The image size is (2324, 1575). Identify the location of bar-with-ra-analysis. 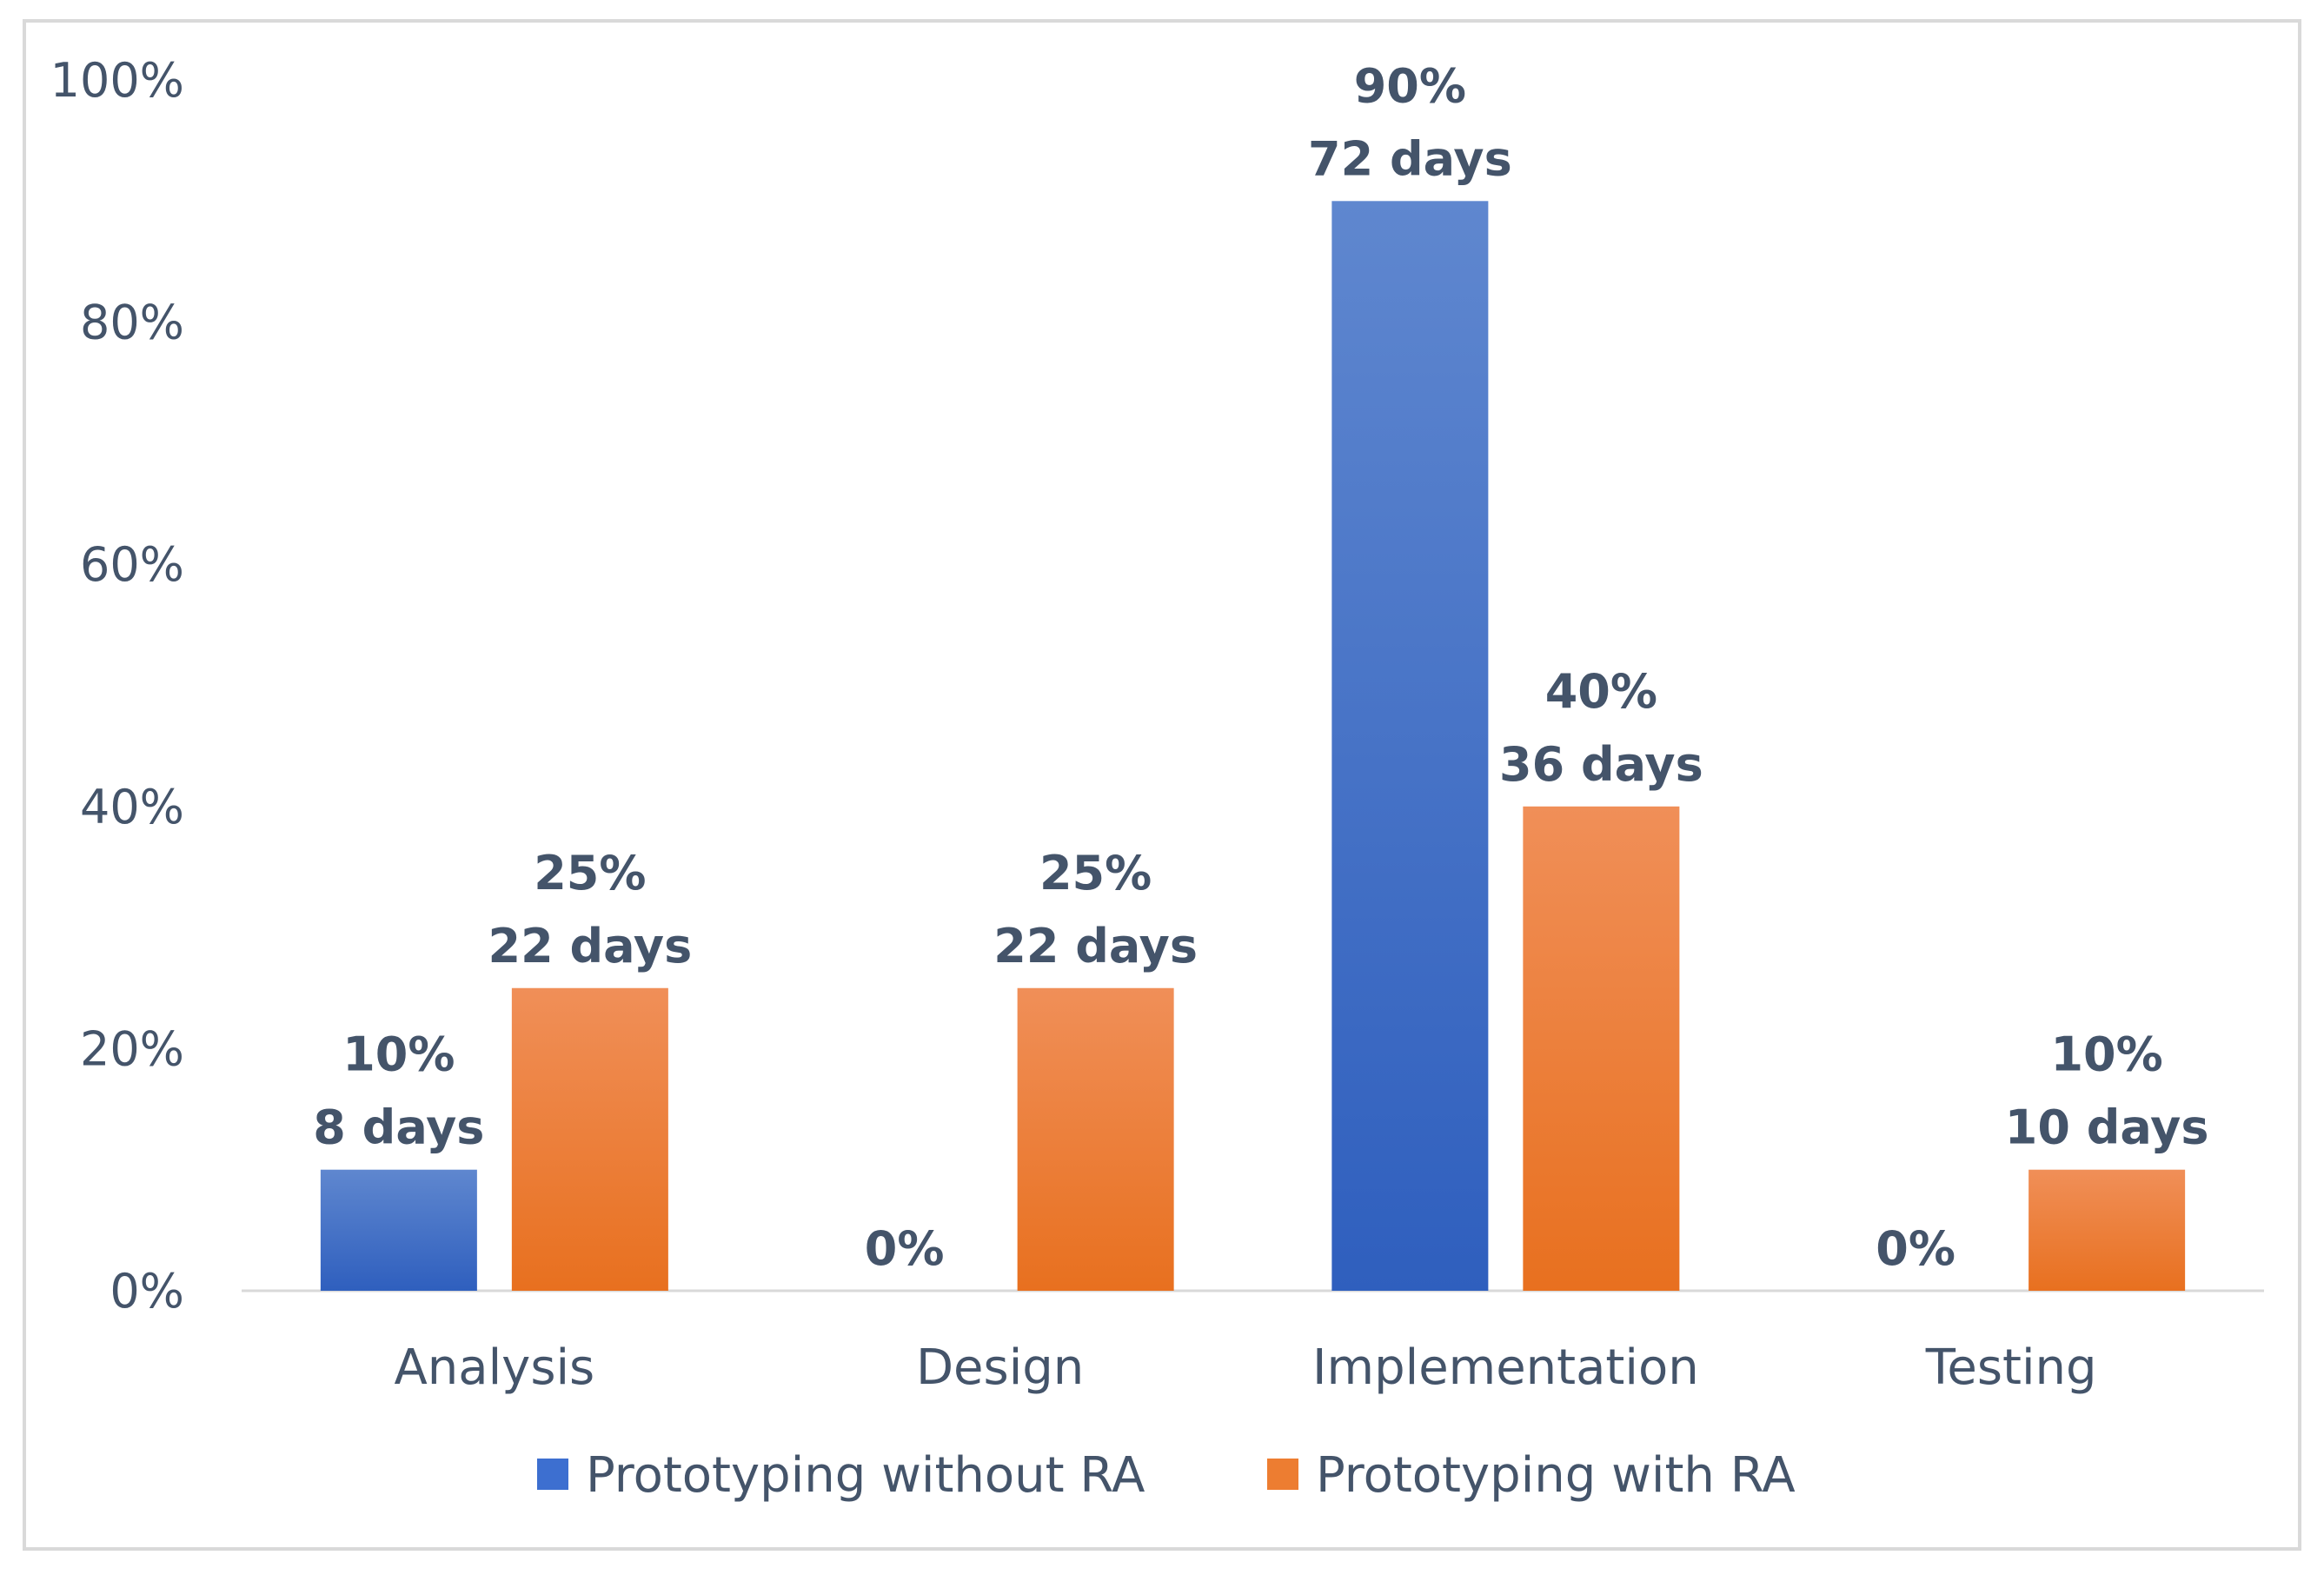
(589, 1139).